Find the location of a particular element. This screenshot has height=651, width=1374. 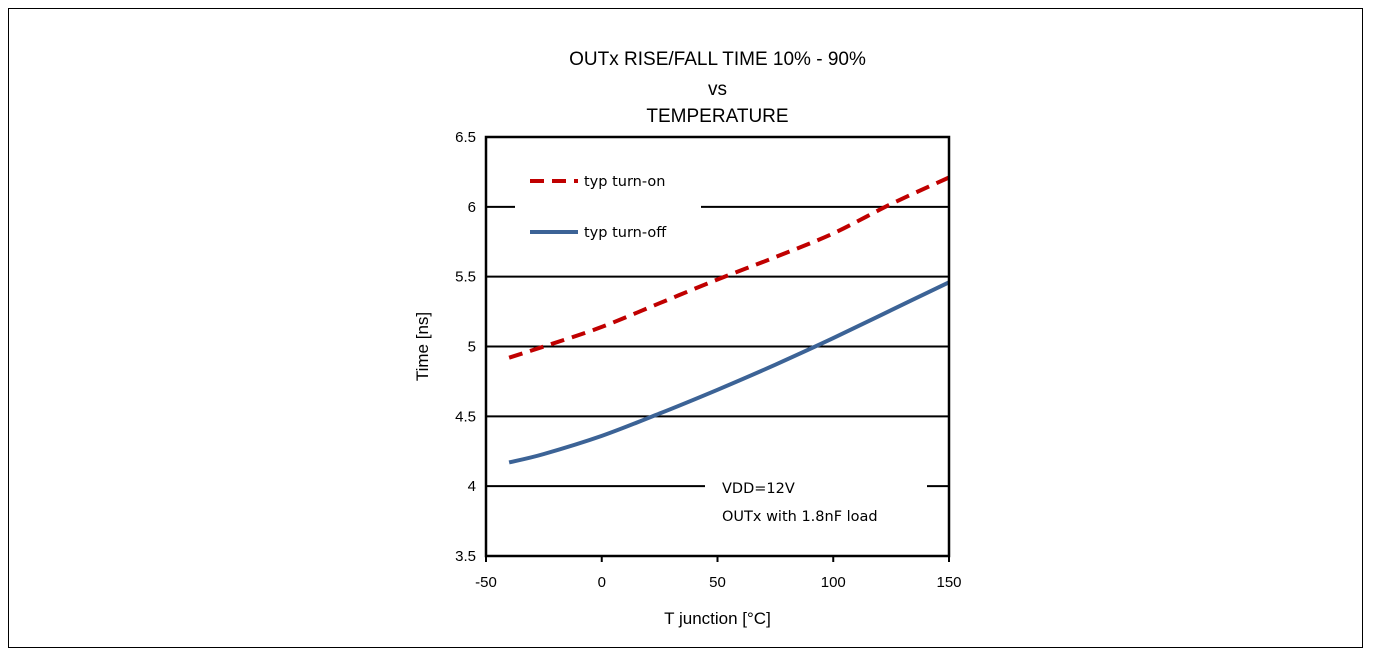

chart-title-line-1: OUTx RISE/FALL TIME 10% - 90% is located at coordinates (717, 59).